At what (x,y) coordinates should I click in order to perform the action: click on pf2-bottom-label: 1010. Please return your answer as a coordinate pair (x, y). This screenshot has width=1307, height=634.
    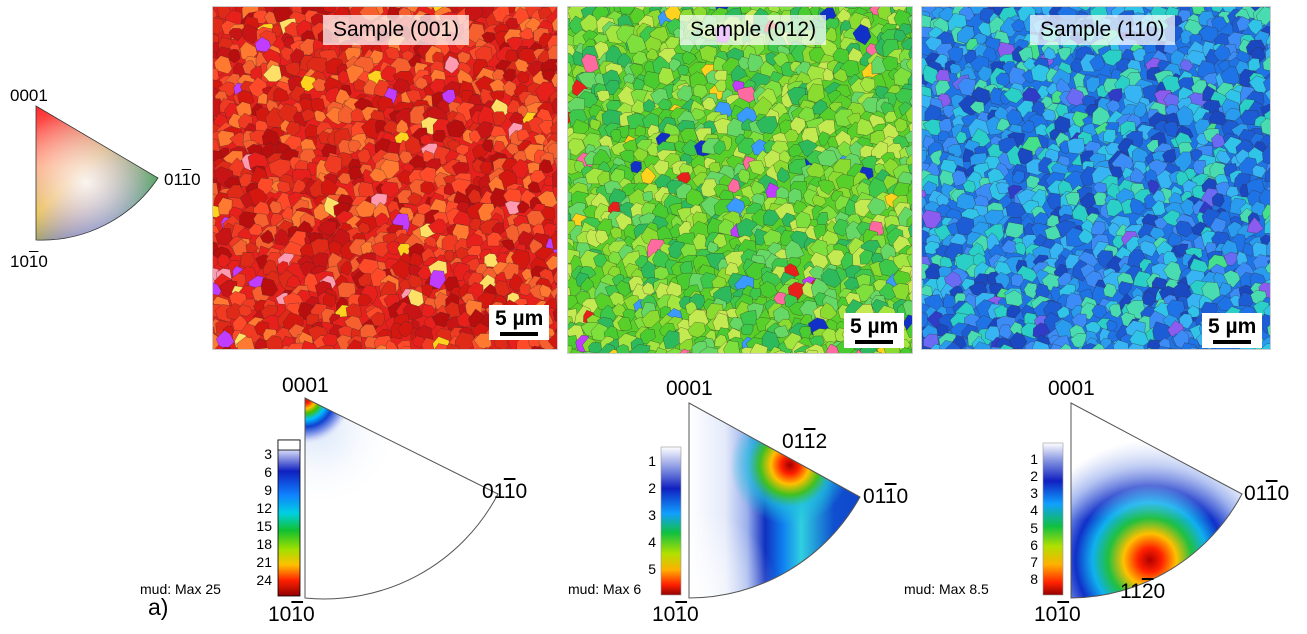
    Looking at the image, I should click on (675, 615).